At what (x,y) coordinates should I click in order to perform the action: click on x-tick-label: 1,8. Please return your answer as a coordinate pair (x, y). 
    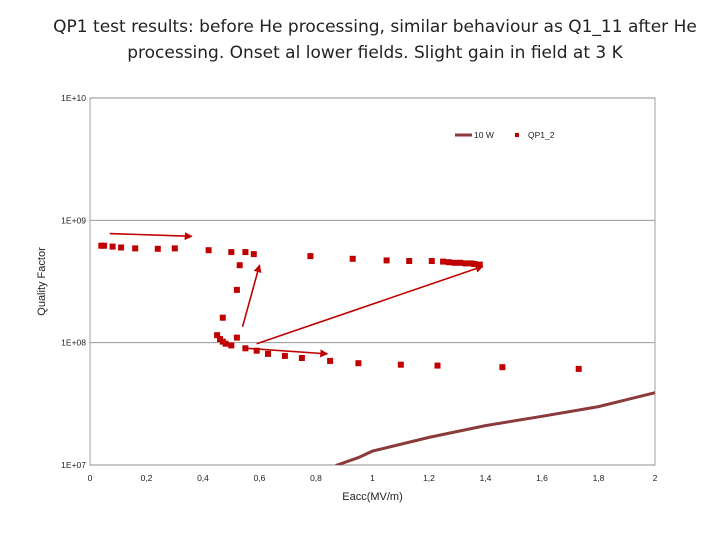
    Looking at the image, I should click on (599, 478).